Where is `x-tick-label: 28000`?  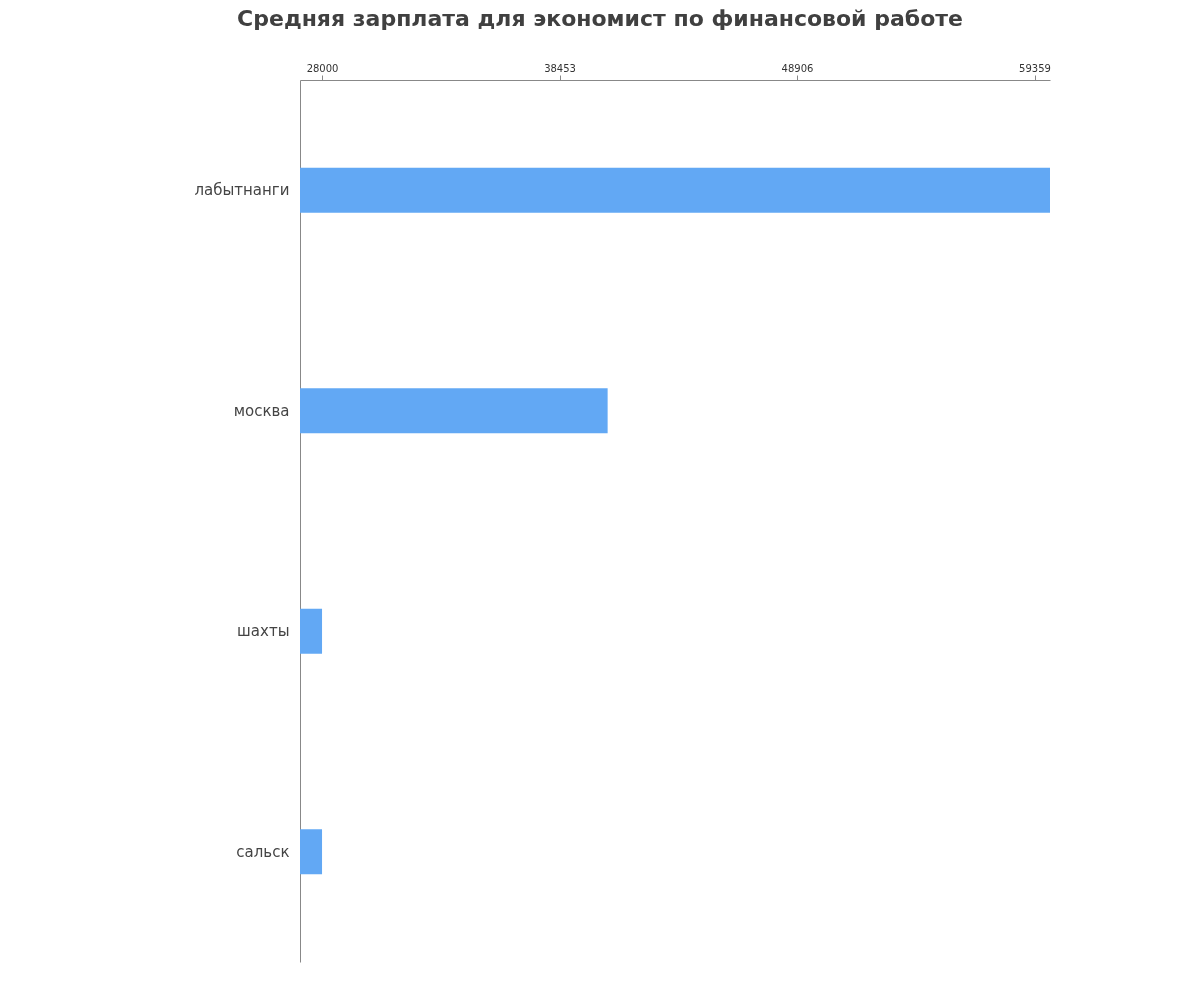
x-tick-label: 28000 is located at coordinates (322, 68).